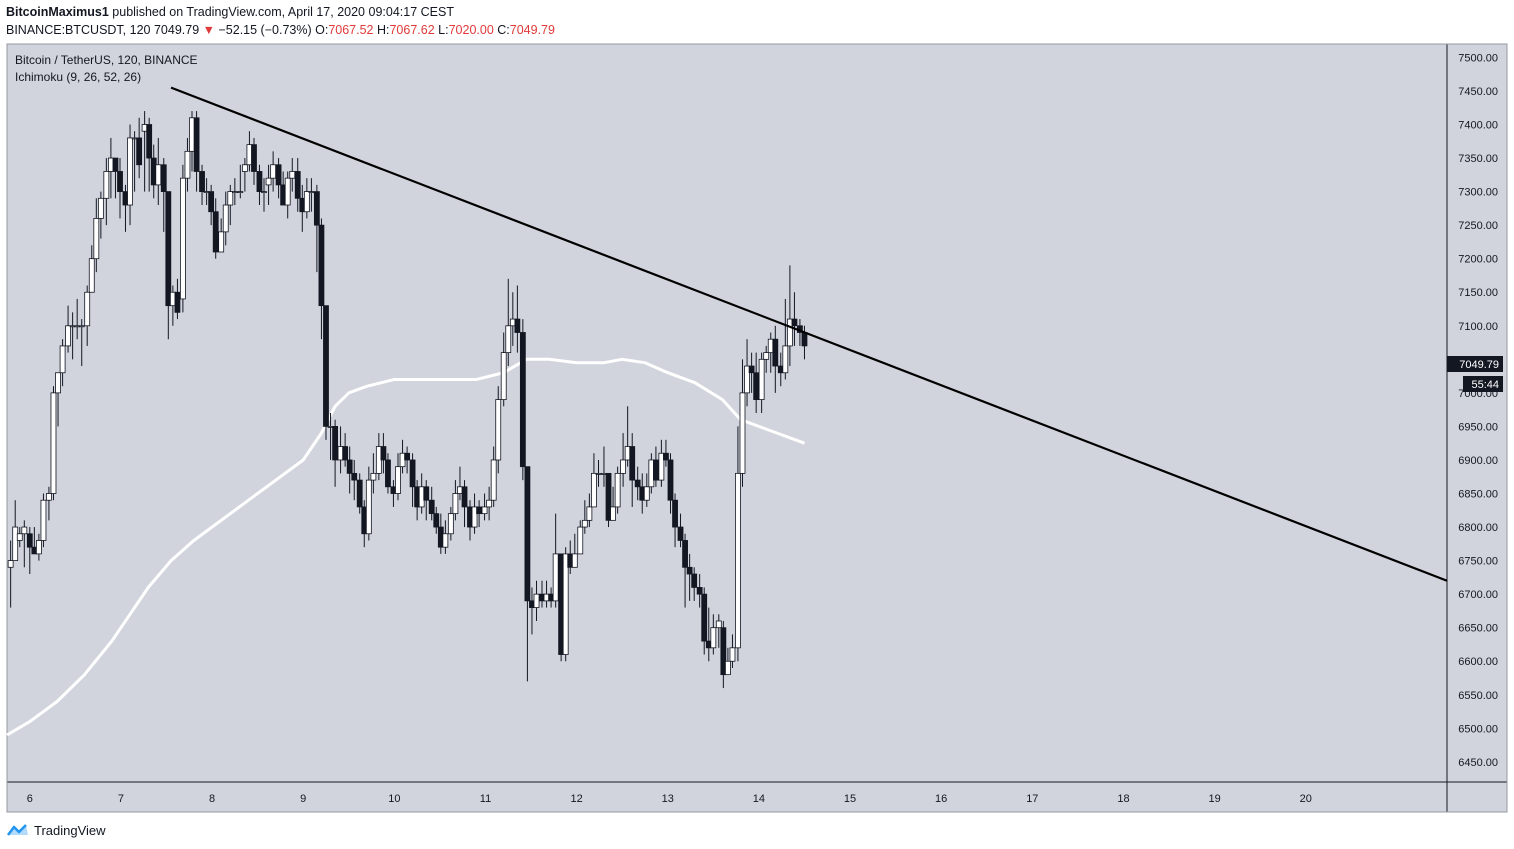 The width and height of the screenshot is (1514, 849). Describe the element at coordinates (412, 30) in the screenshot. I see `high-value: 7067.62` at that location.